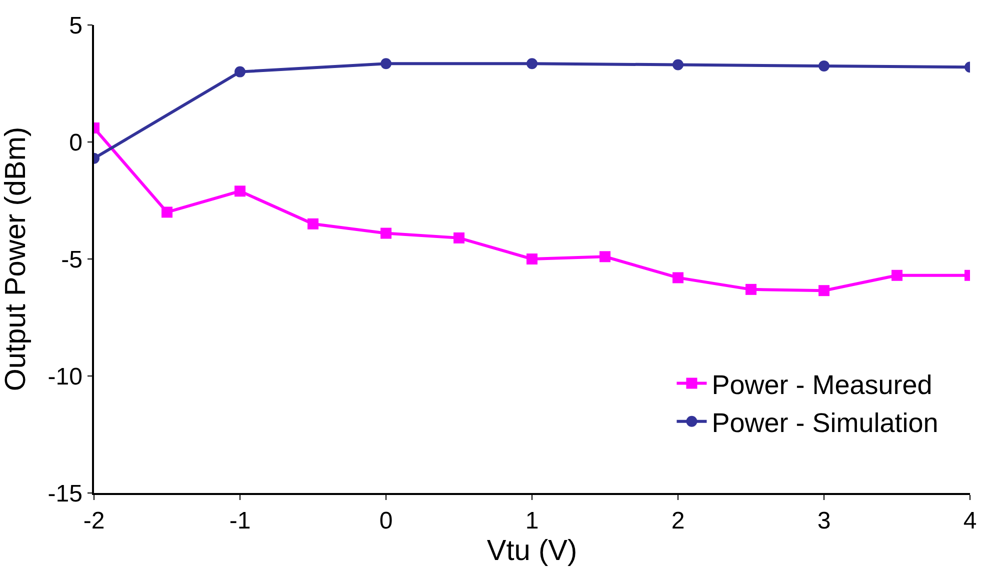 The width and height of the screenshot is (1000, 573). What do you see at coordinates (65, 494) in the screenshot?
I see `y-tick-label: -15` at bounding box center [65, 494].